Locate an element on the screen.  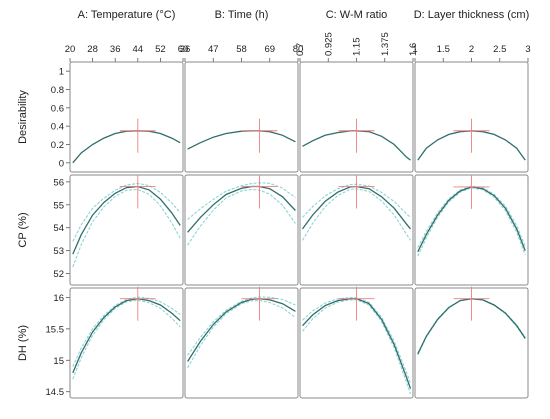
y-tick-label: 15 is located at coordinates (58, 361).